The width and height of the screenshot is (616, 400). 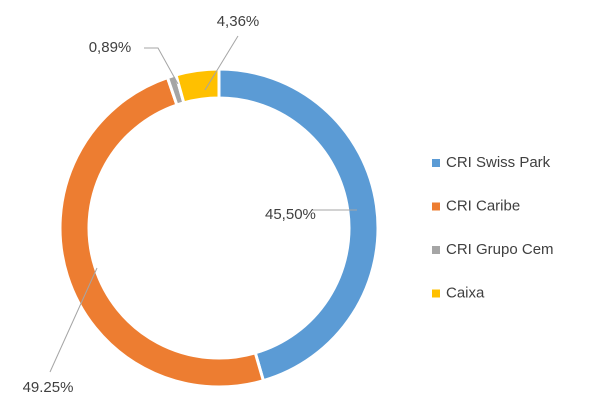 What do you see at coordinates (238, 21) in the screenshot?
I see `data-label: 4,36%` at bounding box center [238, 21].